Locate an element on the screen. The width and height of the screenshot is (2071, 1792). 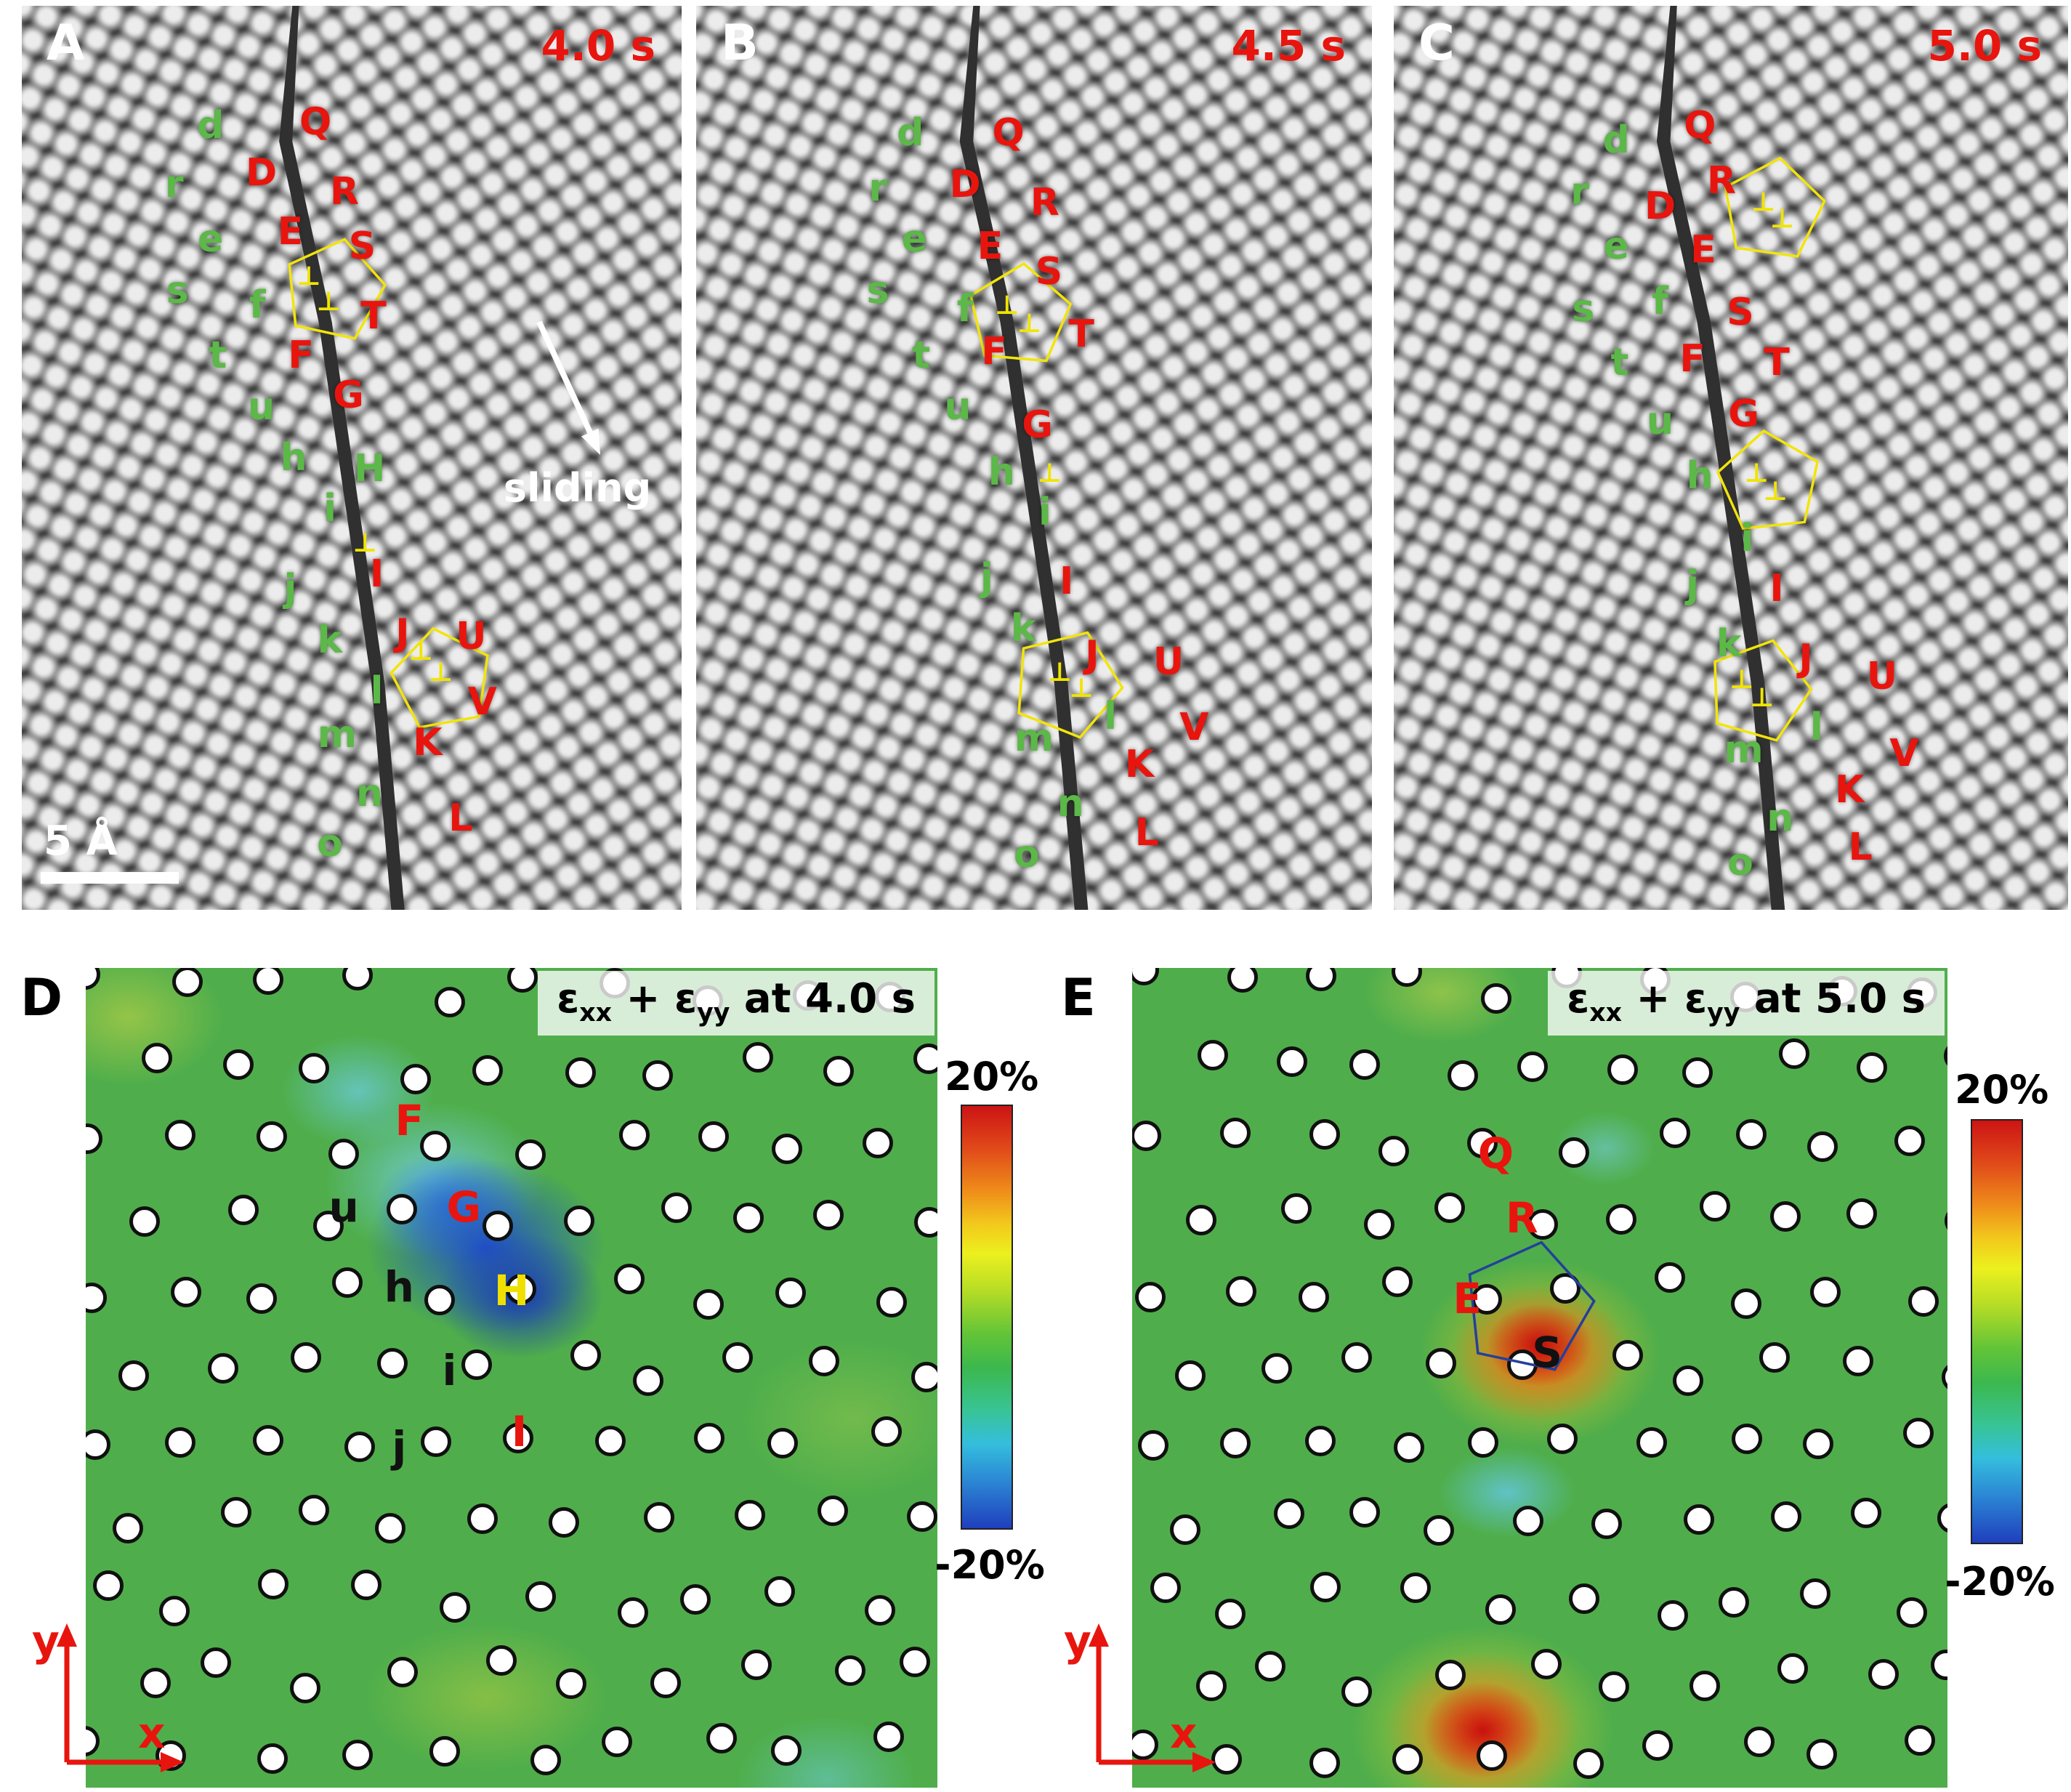
atom-label-G: G is located at coordinates (1037, 425).